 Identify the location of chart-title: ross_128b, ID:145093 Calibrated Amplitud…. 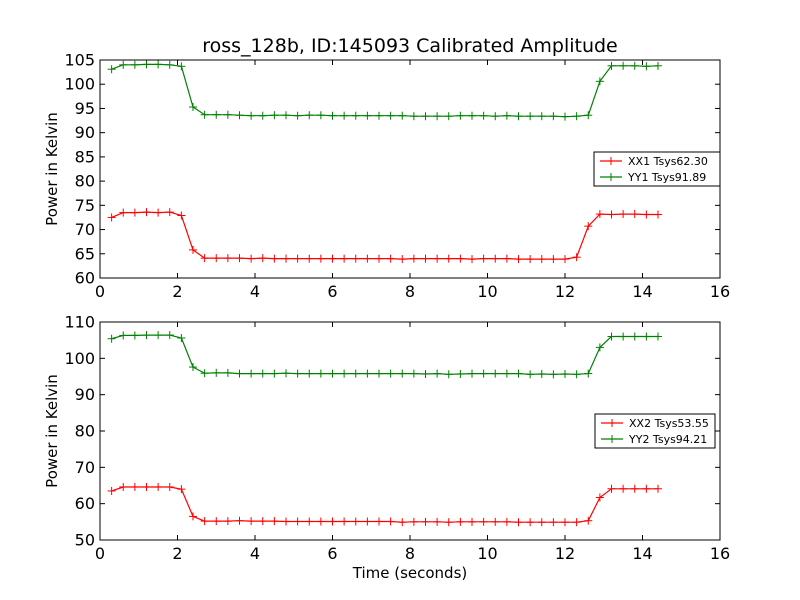
(410, 46).